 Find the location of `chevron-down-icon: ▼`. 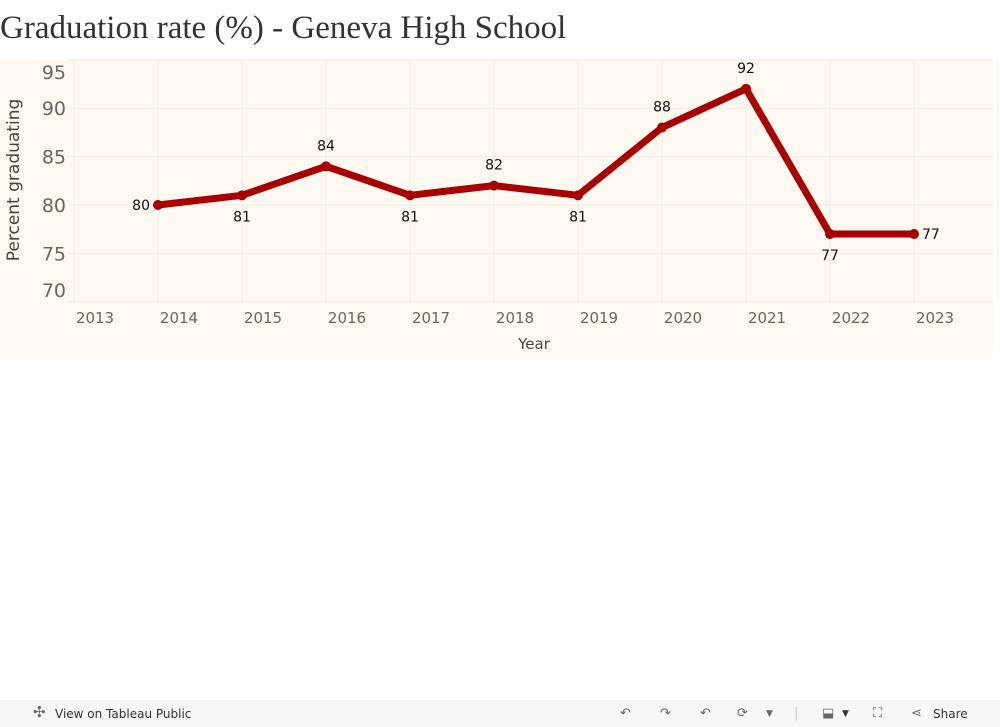

chevron-down-icon: ▼ is located at coordinates (769, 714).